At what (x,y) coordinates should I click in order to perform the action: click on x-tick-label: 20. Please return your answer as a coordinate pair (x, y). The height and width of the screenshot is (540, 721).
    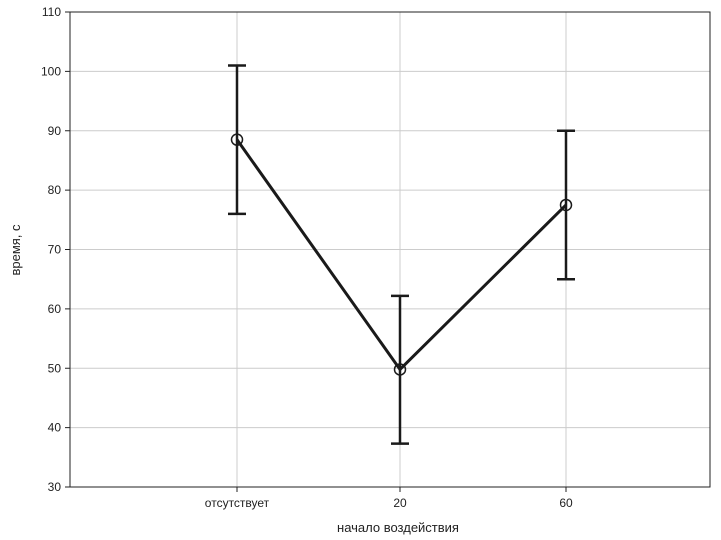
    Looking at the image, I should click on (400, 503).